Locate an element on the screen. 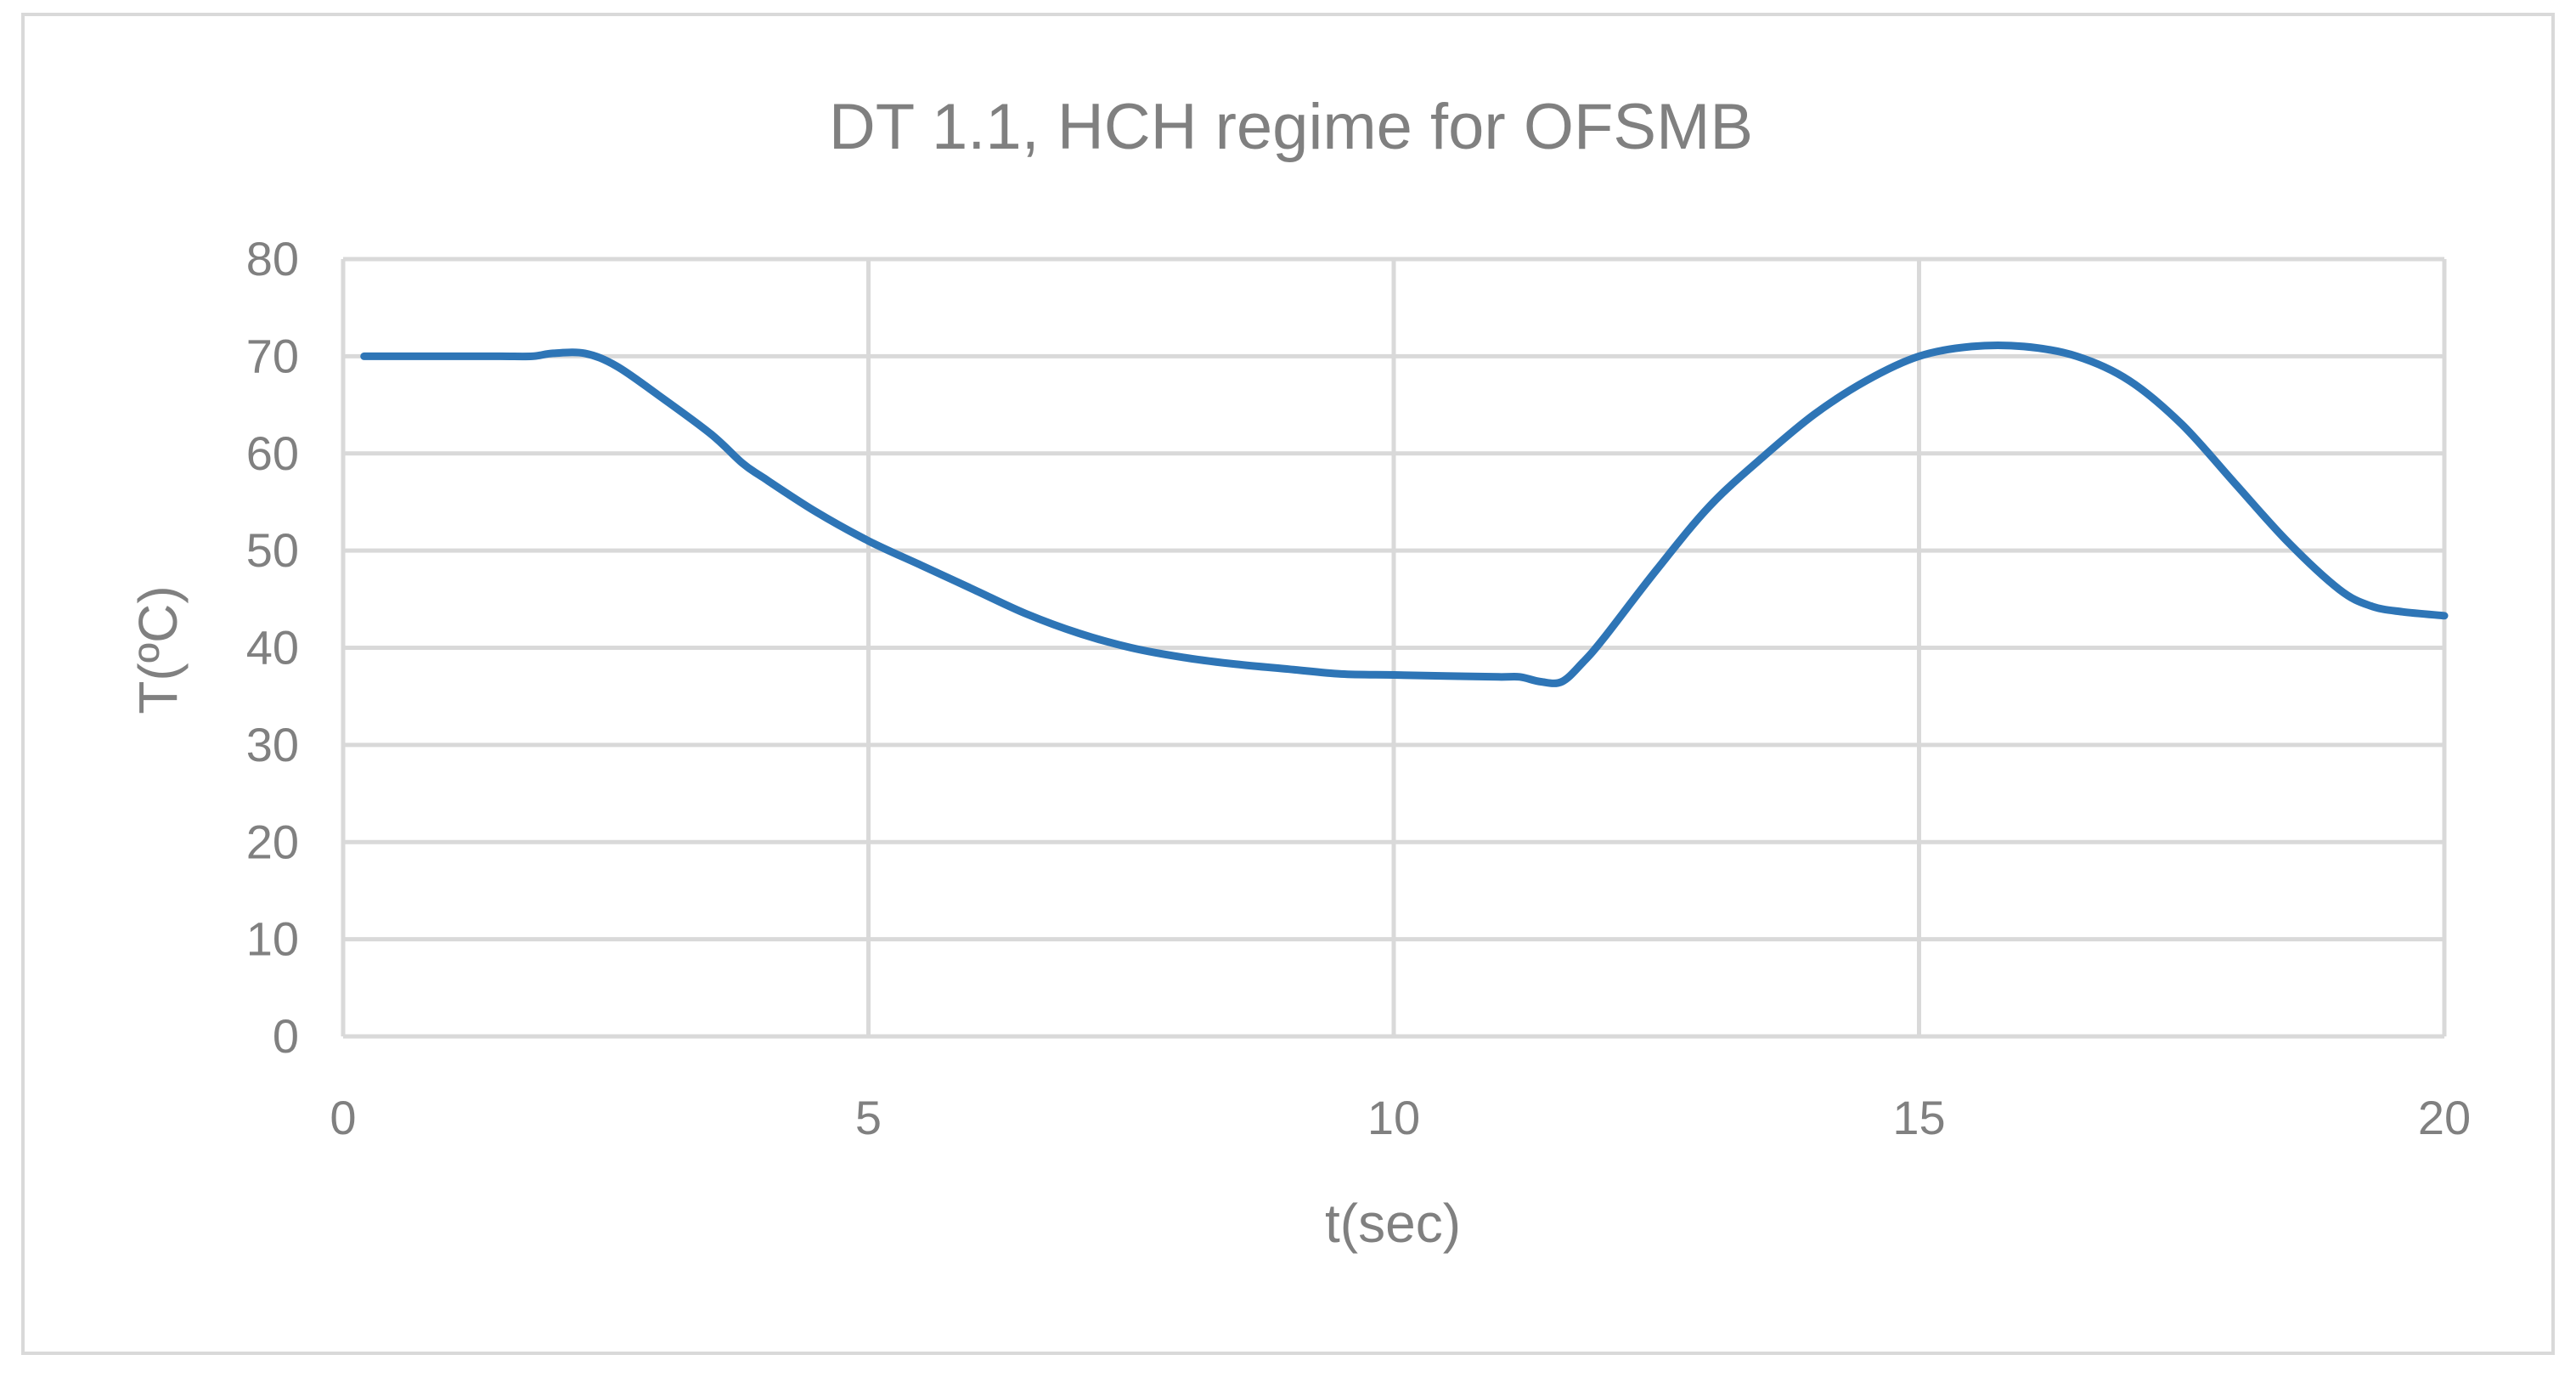 The image size is (2576, 1383). x-axis-title: t(sec) is located at coordinates (1393, 1223).